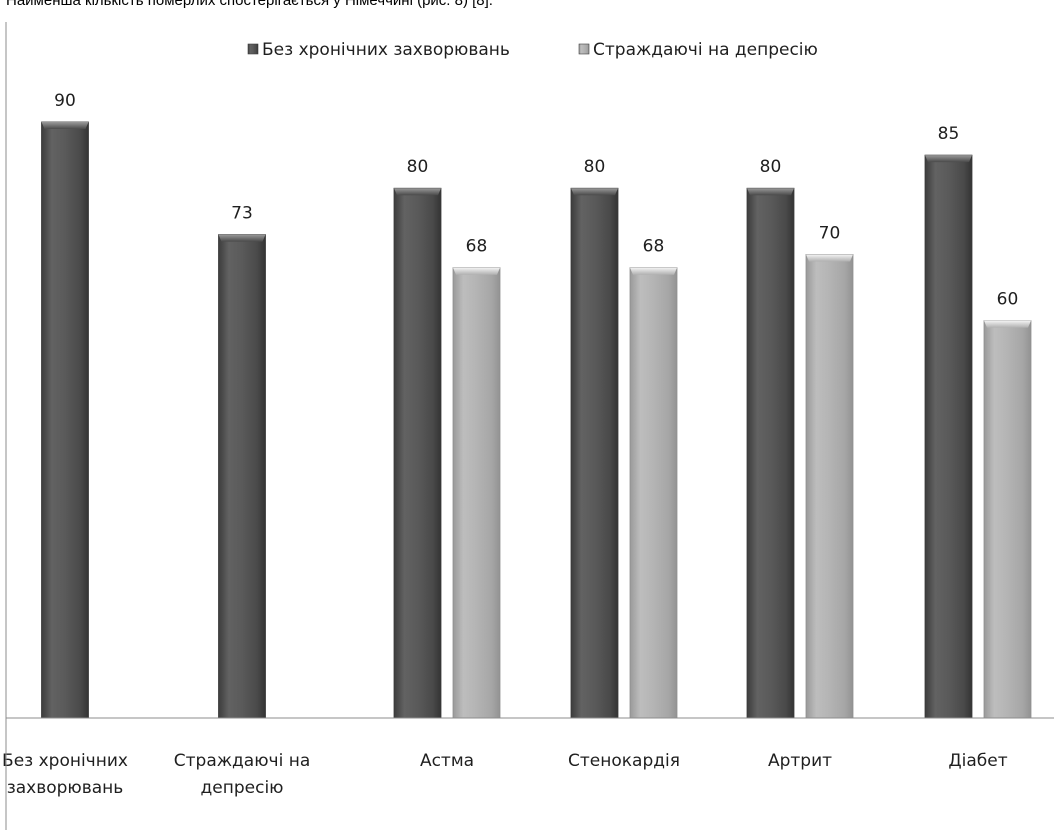  I want to click on x-tick-label-5: Артрит, so click(800, 761).